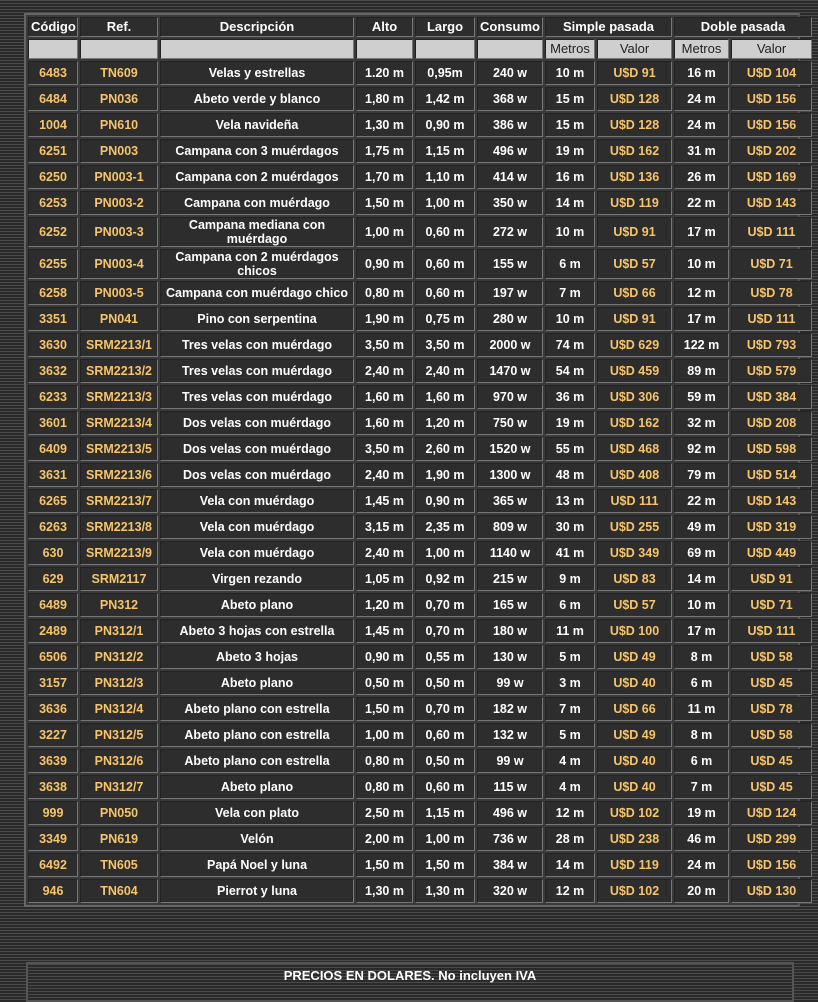 Image resolution: width=818 pixels, height=1002 pixels. What do you see at coordinates (445, 865) in the screenshot?
I see `cell-largo: 1,50 m` at bounding box center [445, 865].